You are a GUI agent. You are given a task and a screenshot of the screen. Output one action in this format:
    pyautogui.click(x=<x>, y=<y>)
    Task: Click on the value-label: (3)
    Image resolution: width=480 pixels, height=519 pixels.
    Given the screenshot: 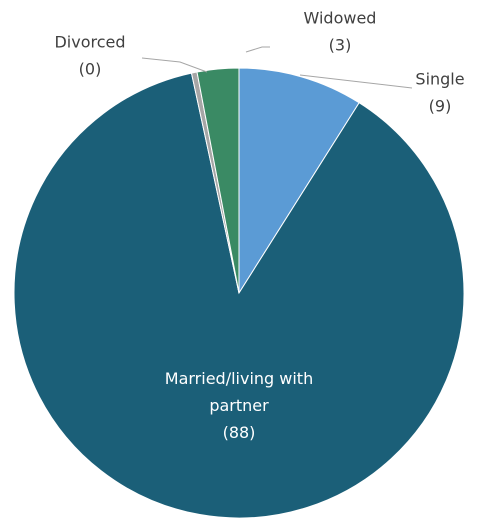 What is the action you would take?
    pyautogui.click(x=340, y=45)
    